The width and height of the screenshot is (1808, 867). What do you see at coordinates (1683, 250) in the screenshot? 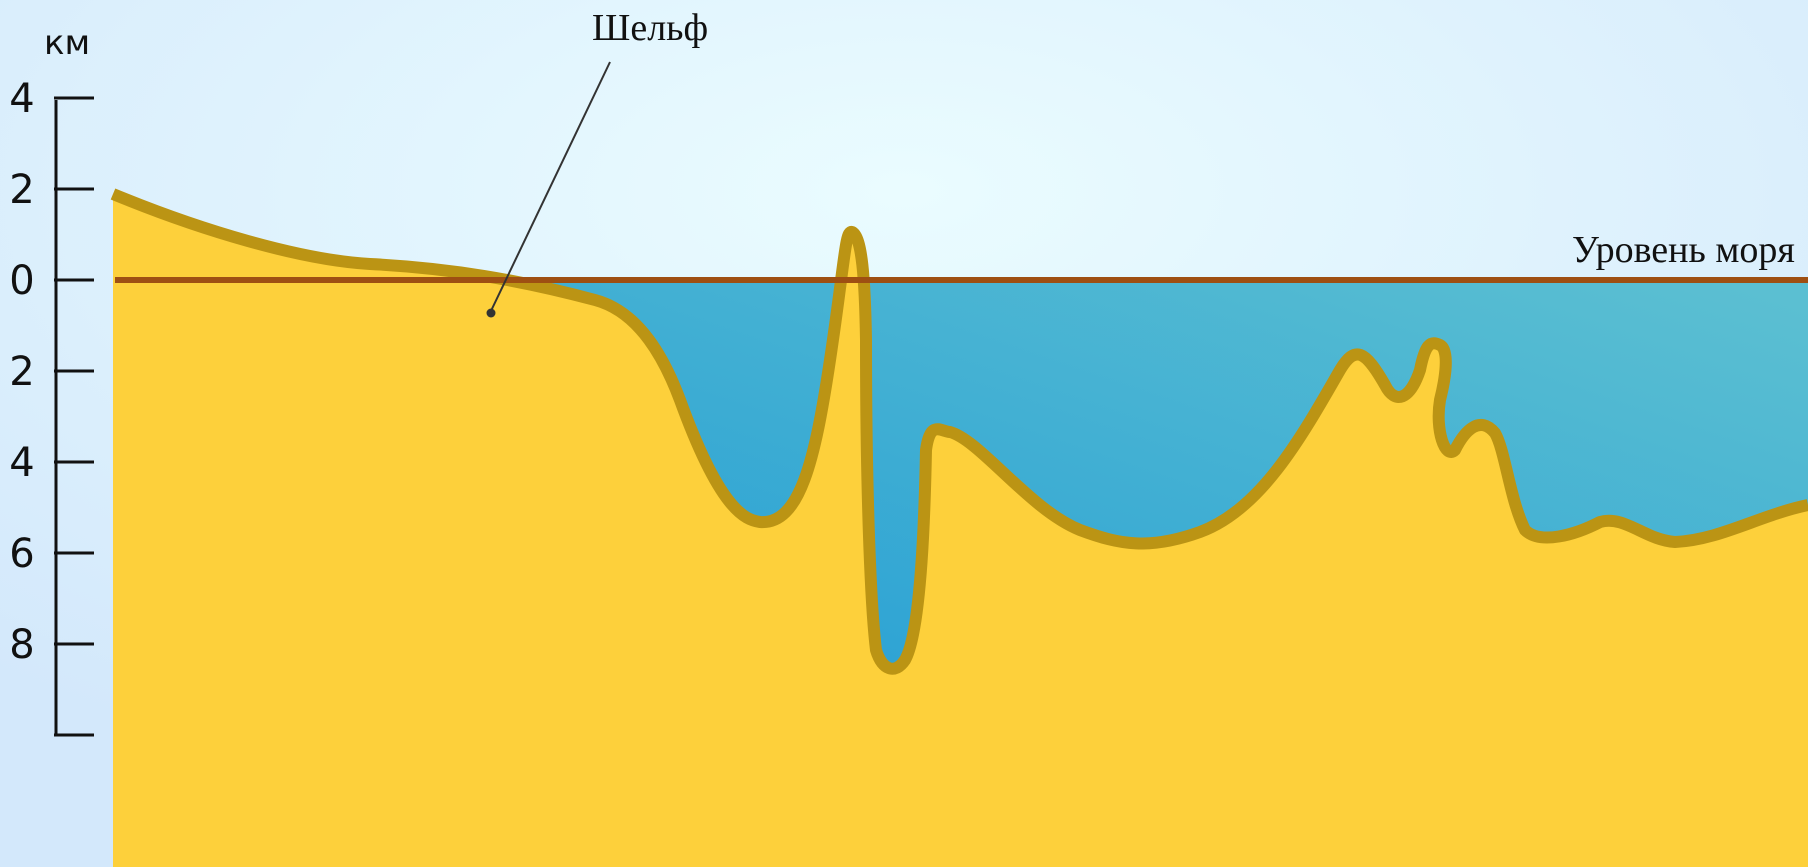
I see `sea-level-label: Уровень моря` at bounding box center [1683, 250].